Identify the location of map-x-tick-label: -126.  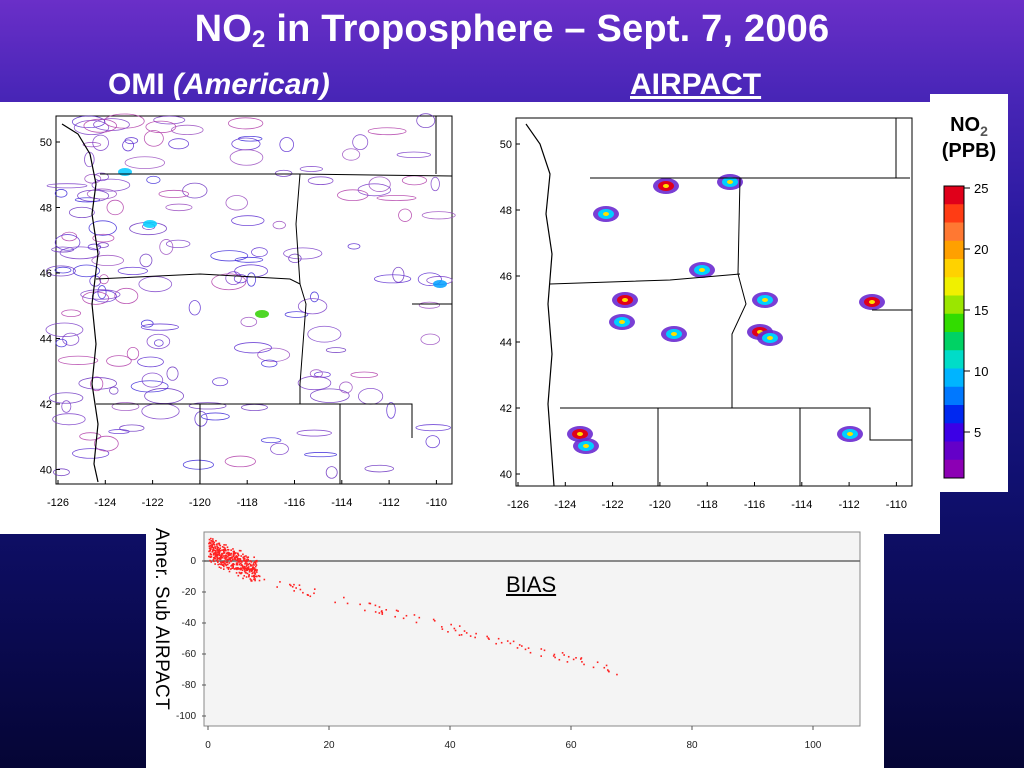
(518, 505).